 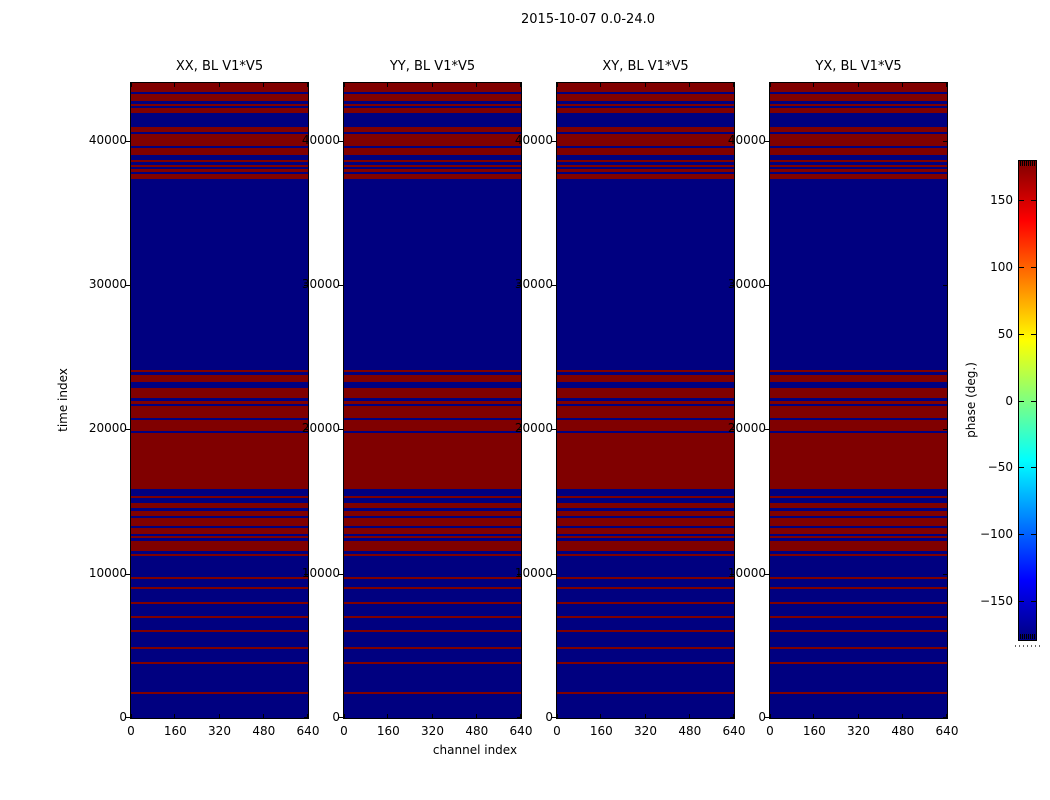 What do you see at coordinates (1000, 467) in the screenshot?
I see `colorbar-tick-label: −50` at bounding box center [1000, 467].